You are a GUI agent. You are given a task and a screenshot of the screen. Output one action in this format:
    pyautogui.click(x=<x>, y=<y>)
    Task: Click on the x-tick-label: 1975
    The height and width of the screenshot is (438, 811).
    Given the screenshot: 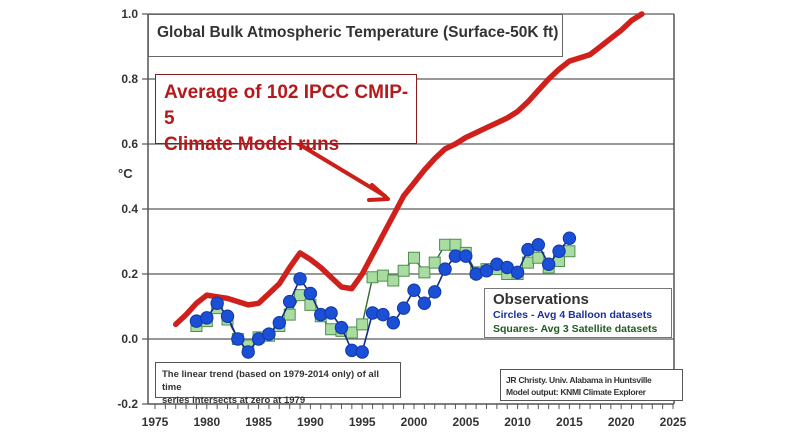 What is the action you would take?
    pyautogui.click(x=155, y=422)
    